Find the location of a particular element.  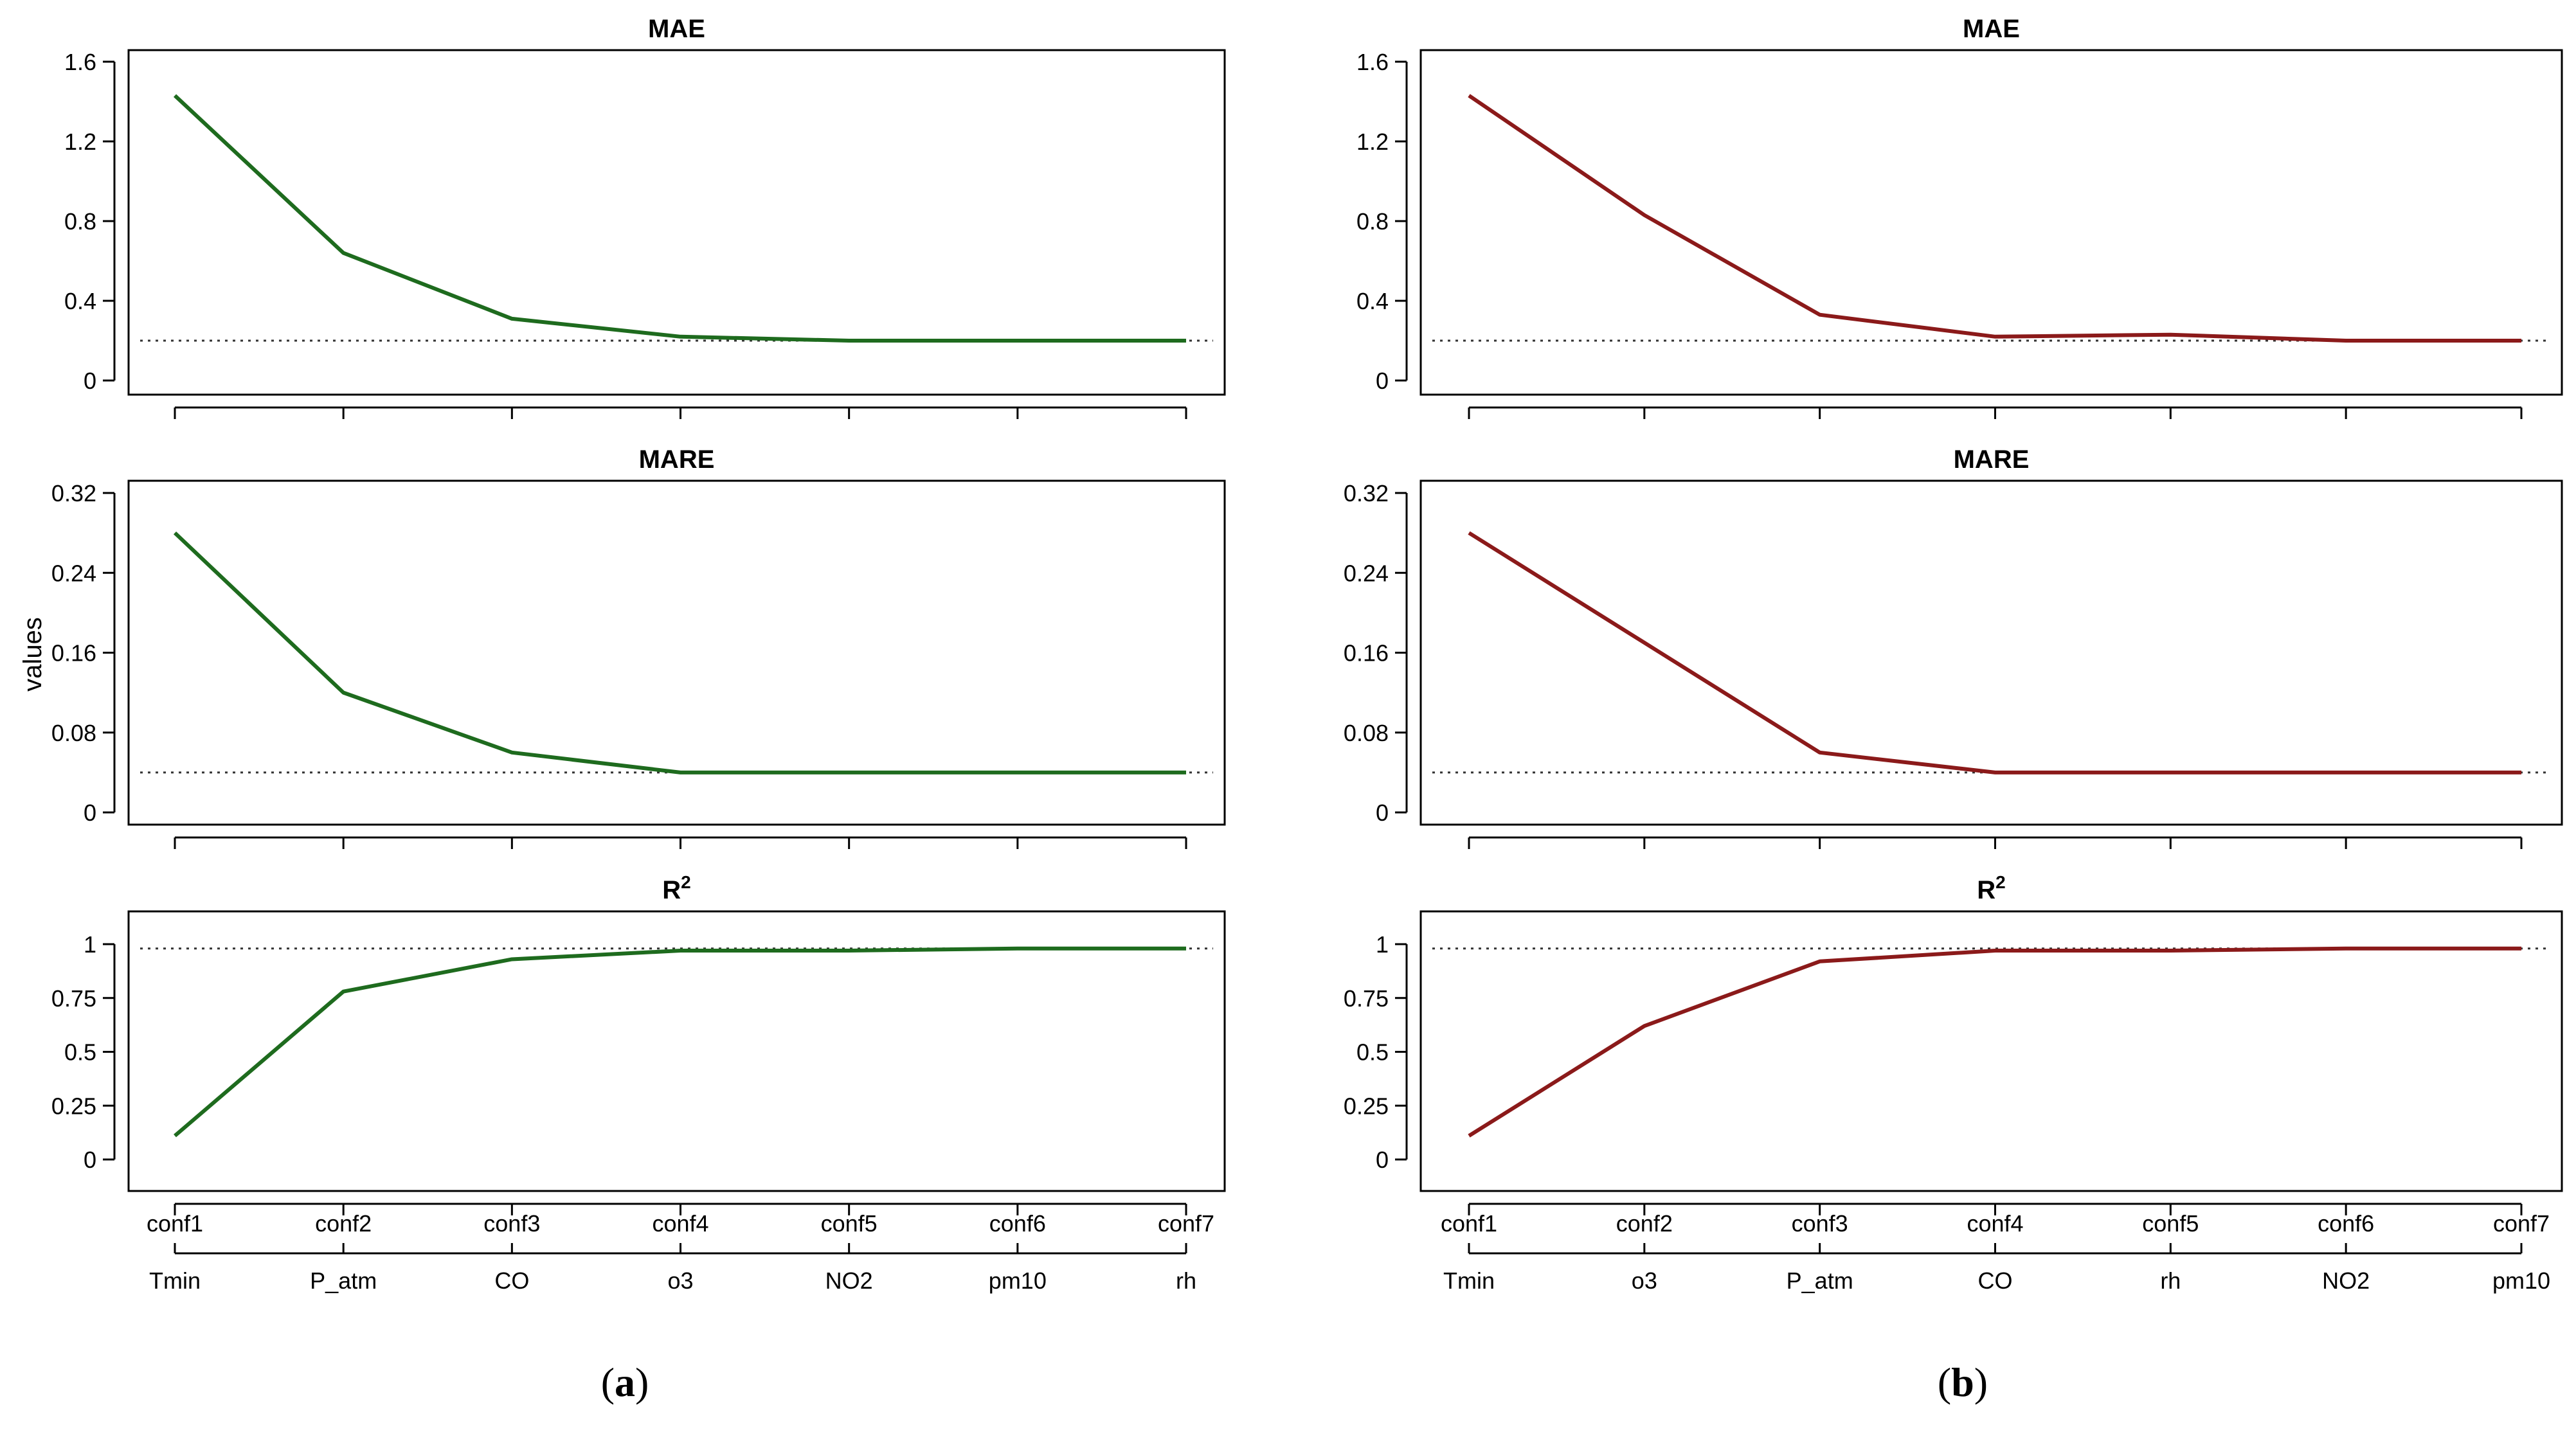

caption-letter: a is located at coordinates (625, 1382).